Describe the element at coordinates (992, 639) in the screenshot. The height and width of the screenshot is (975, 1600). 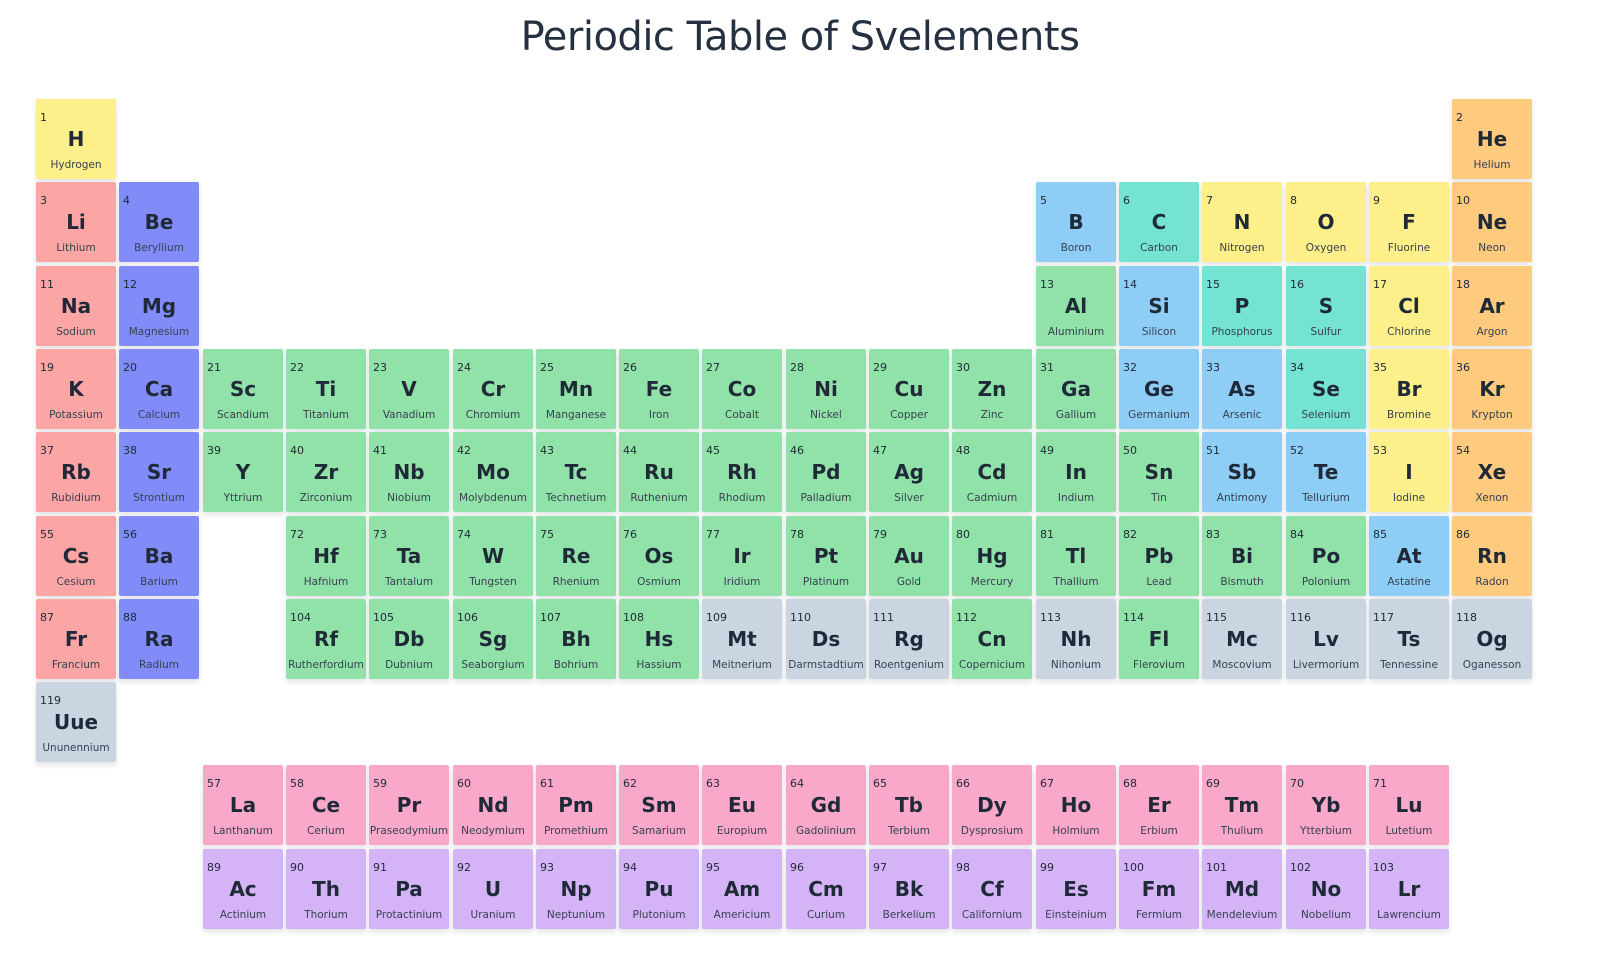
I see `element-tile-cn: 112 Cn Copernicium` at that location.